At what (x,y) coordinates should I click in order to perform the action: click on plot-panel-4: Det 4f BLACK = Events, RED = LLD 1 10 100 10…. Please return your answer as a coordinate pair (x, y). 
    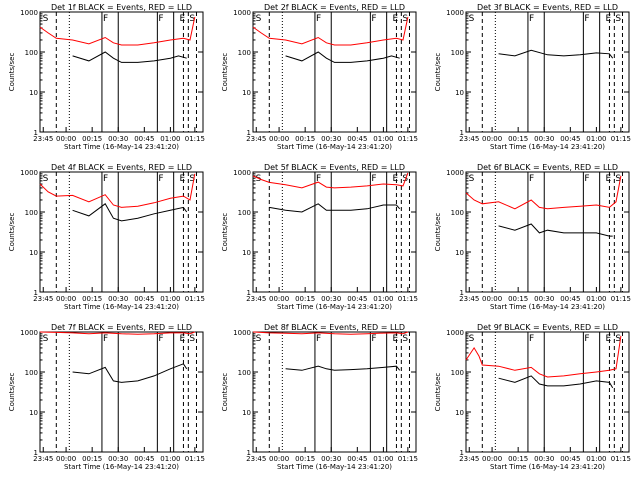
    Looking at the image, I should click on (106, 237).